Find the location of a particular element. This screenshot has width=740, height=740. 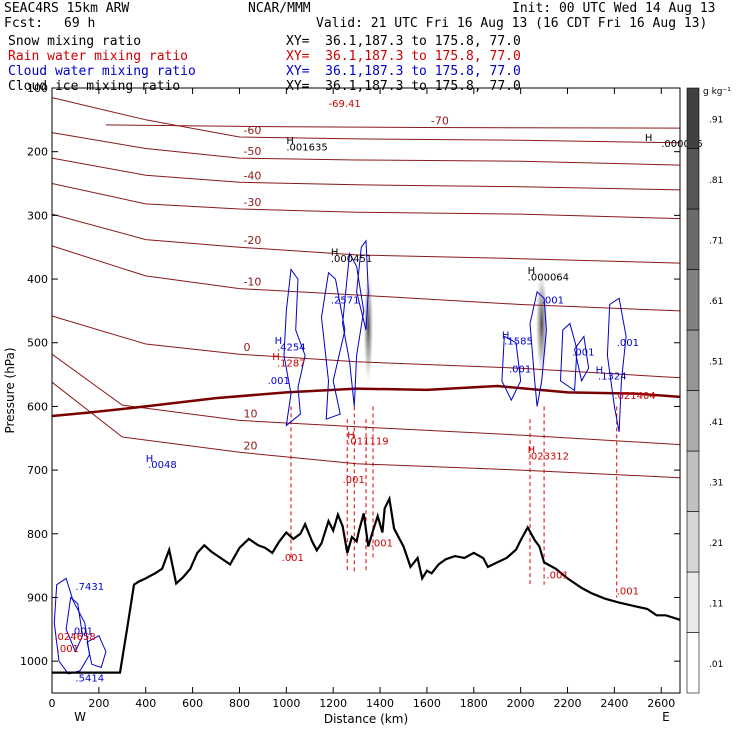

field-xy-cloud-ice: XY= 36.1,187.3 to 175.8, 77.0 is located at coordinates (403, 86).